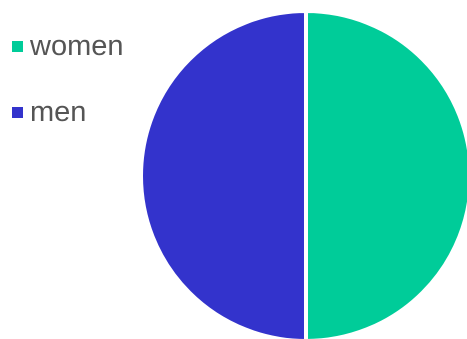  Describe the element at coordinates (17, 112) in the screenshot. I see `legend-swatch-men` at that location.